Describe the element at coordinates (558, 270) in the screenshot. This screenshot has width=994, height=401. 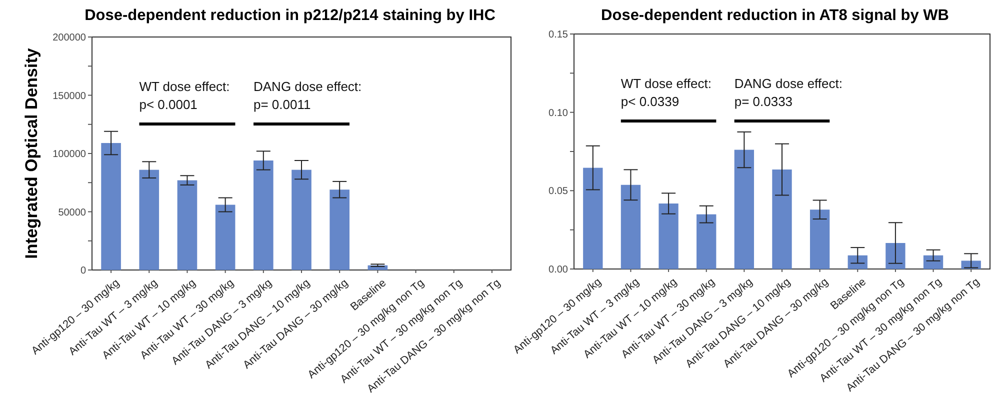
I see `y-tick-label: 0.00` at that location.